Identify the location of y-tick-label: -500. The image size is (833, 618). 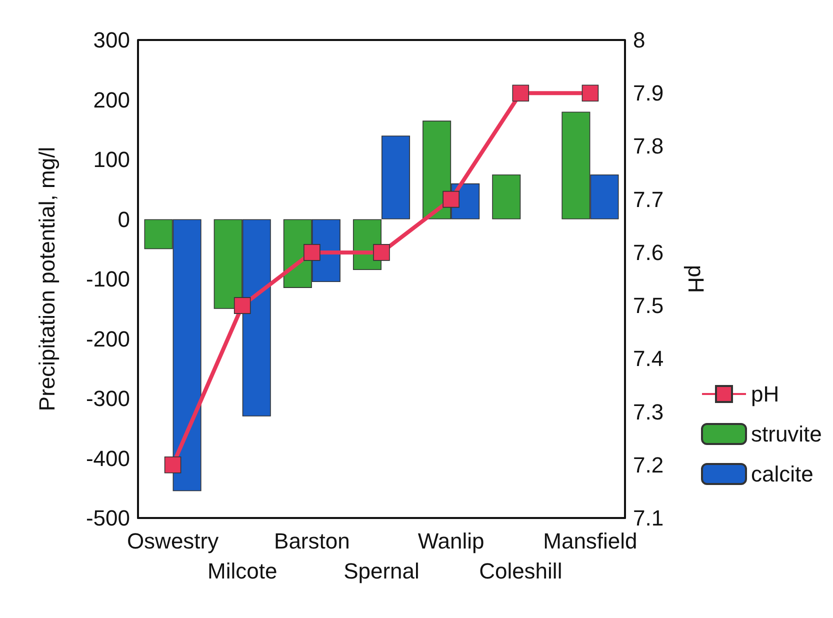
(108, 518).